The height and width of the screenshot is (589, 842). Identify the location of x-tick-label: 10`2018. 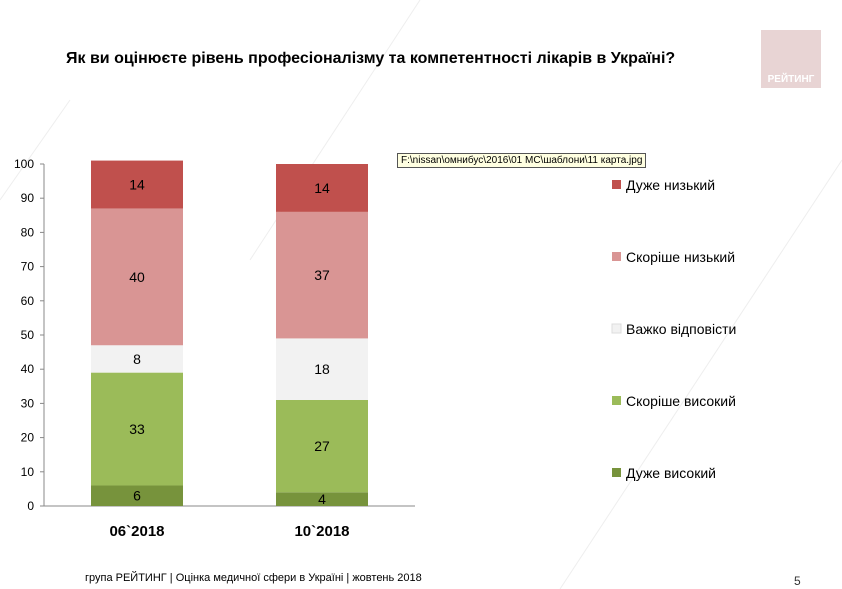
(321, 531).